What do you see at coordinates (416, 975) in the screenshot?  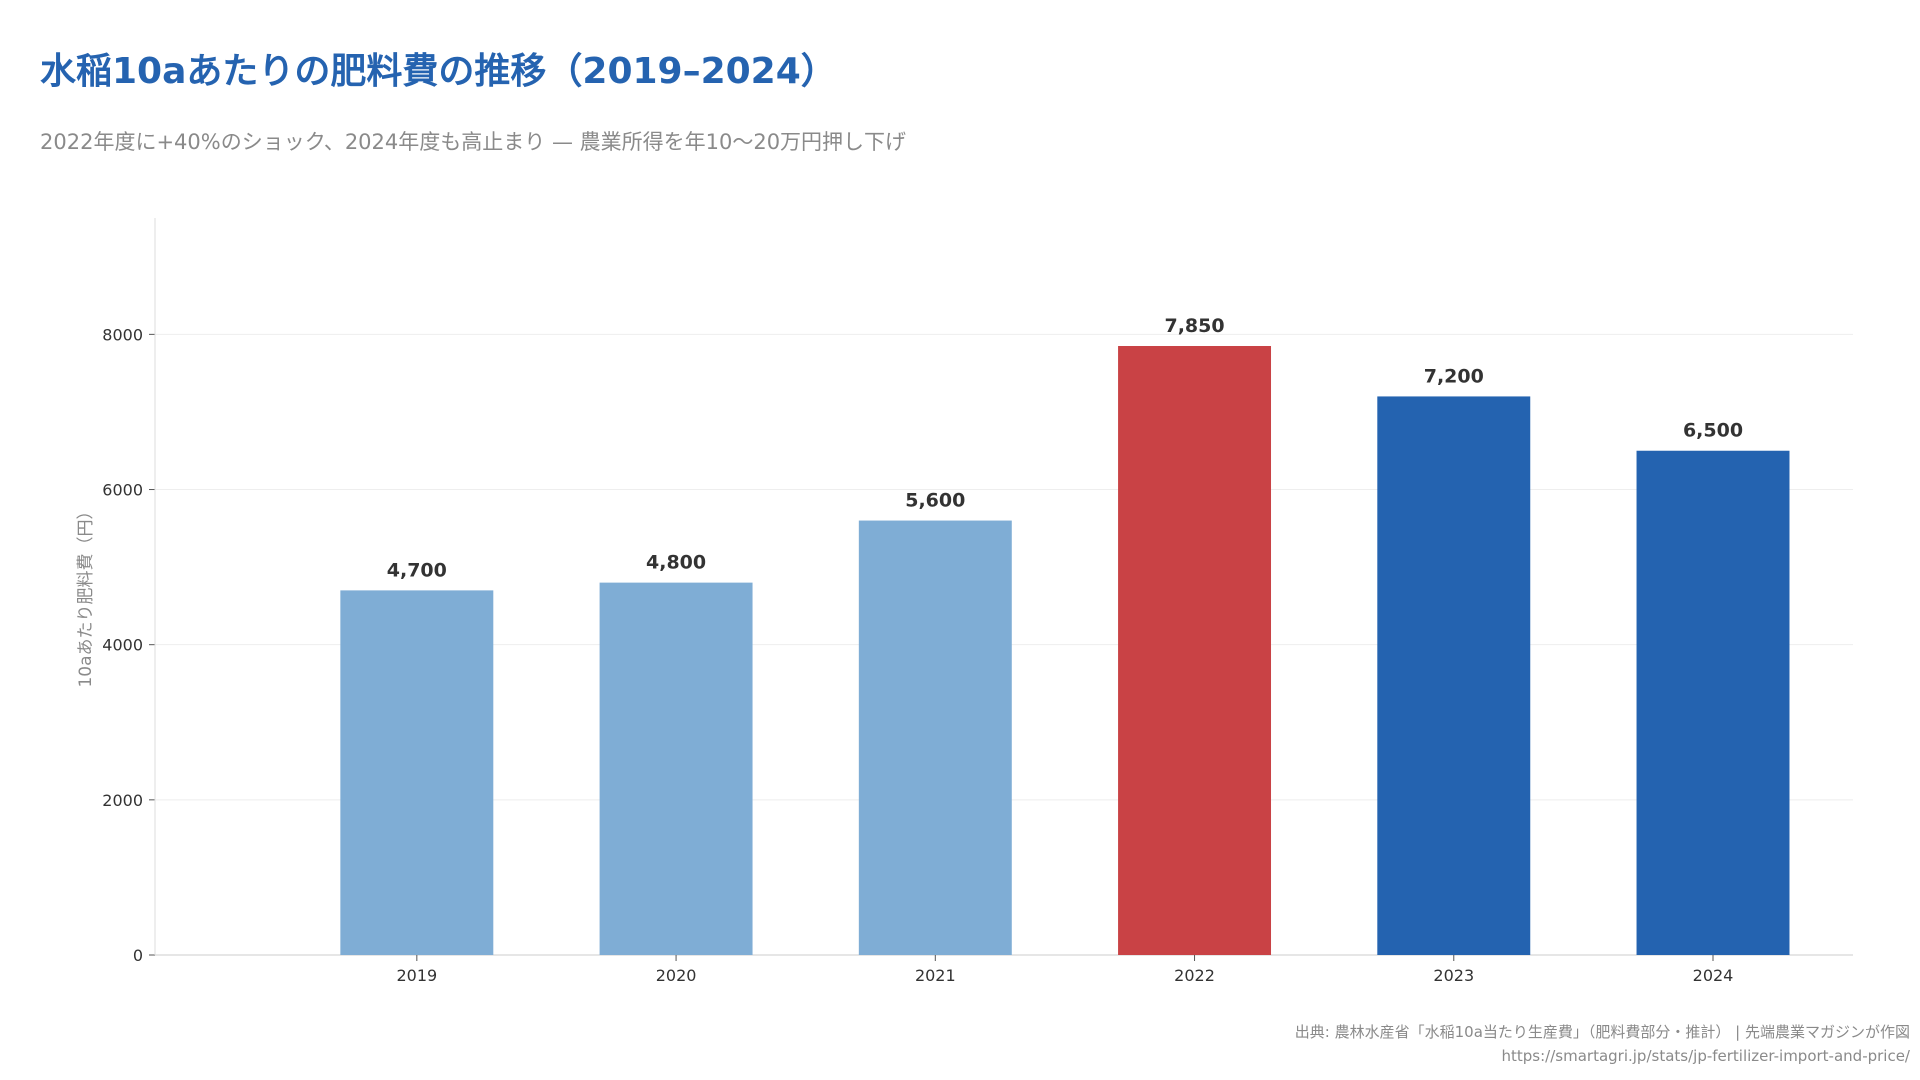 I see `x-tick-label-2019: 2019` at bounding box center [416, 975].